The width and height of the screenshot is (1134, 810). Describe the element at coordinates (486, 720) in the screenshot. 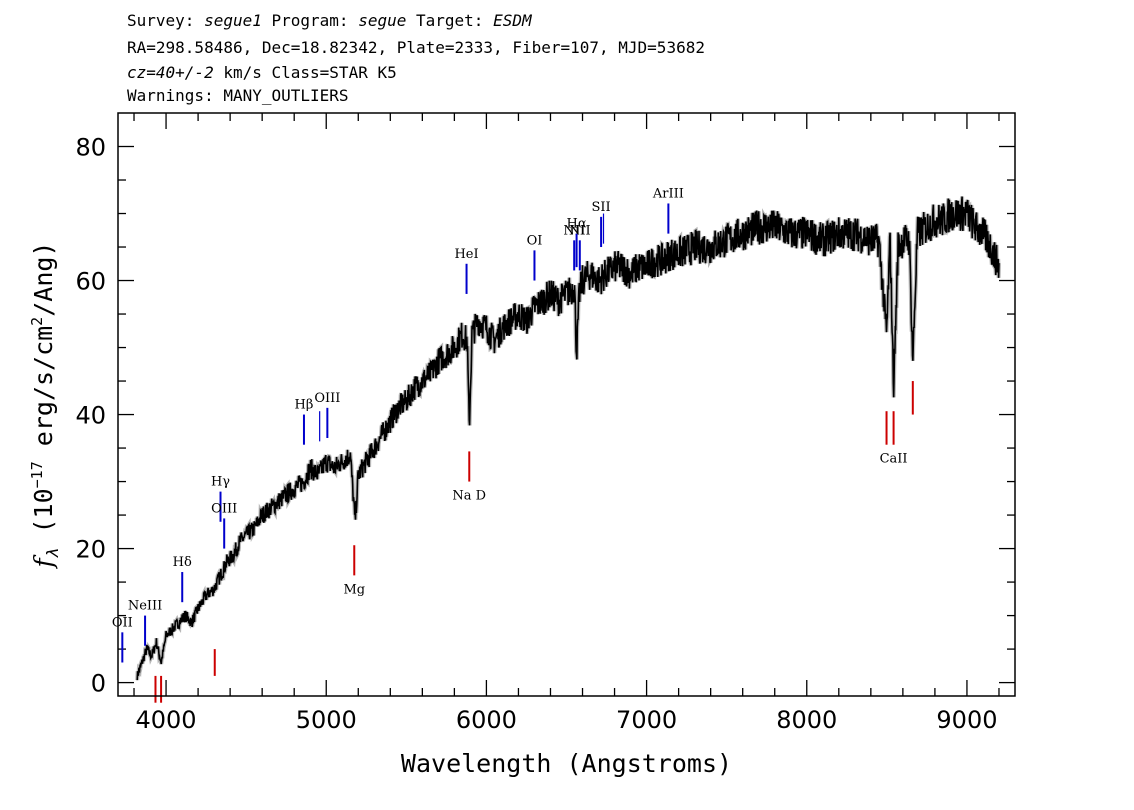

I see `x-tick-label: 6000` at that location.